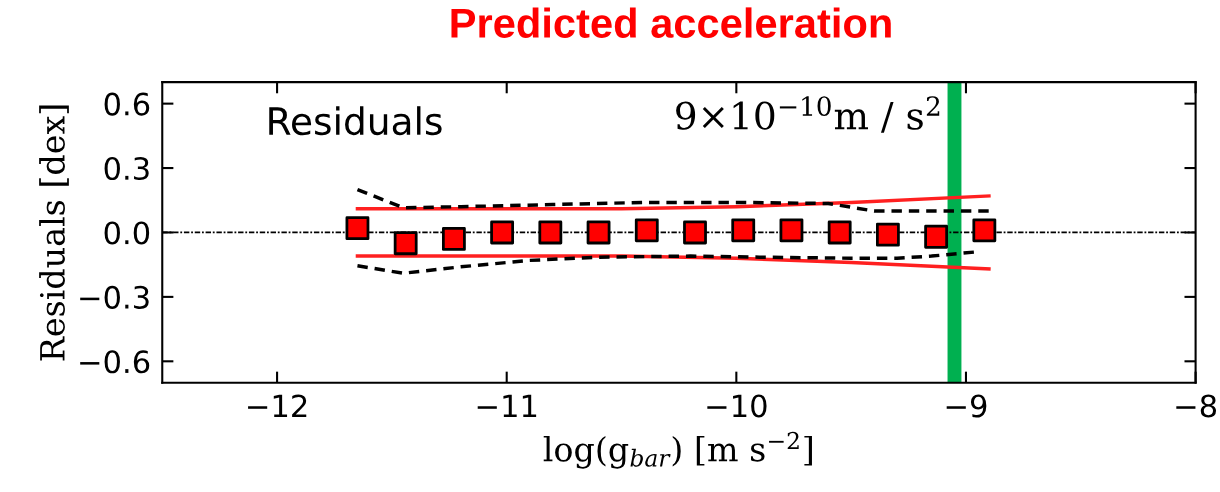 The image size is (1220, 492). Describe the element at coordinates (671, 22) in the screenshot. I see `chart-title: Predicted acceleration` at that location.